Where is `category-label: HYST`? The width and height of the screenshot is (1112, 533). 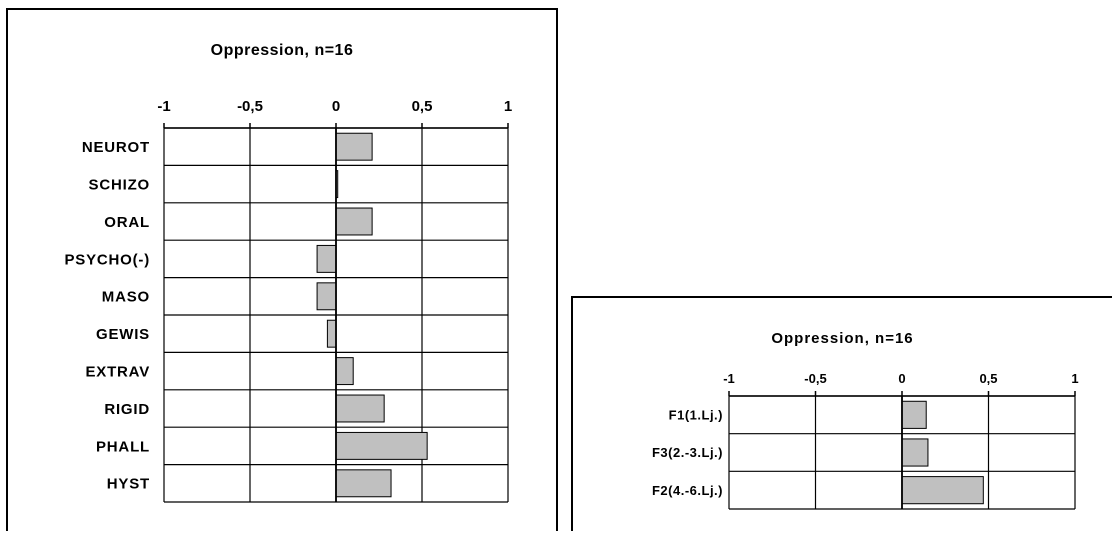 category-label: HYST is located at coordinates (128, 484).